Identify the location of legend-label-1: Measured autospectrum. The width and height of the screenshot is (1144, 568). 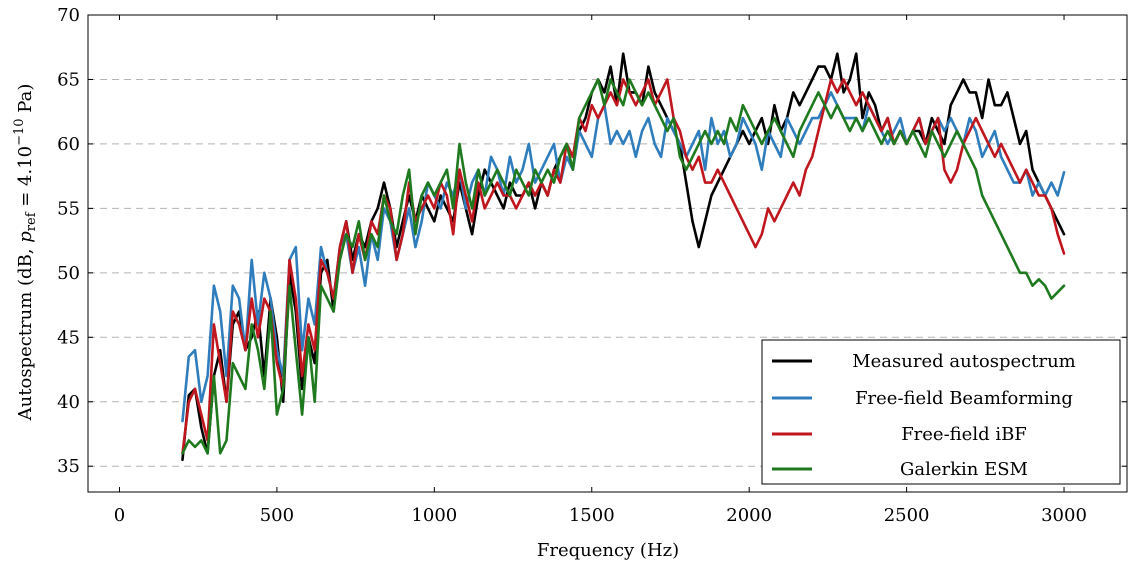
(964, 361).